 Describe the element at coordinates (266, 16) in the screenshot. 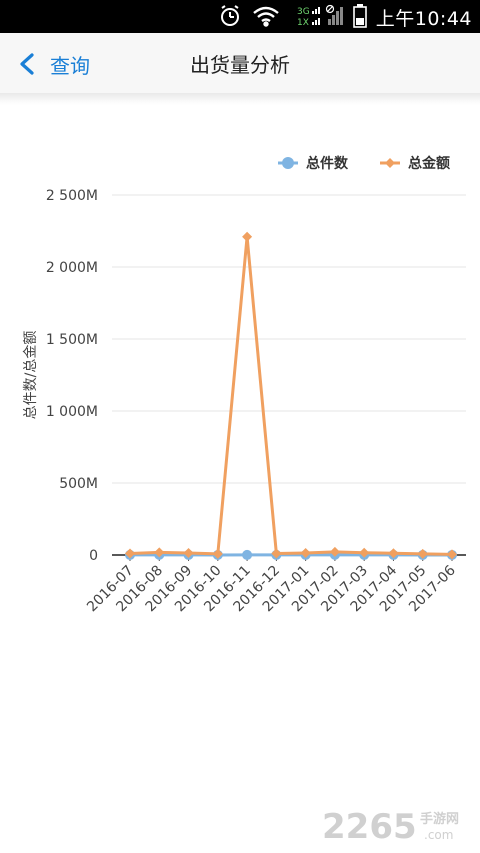

I see `wifi-icon` at that location.